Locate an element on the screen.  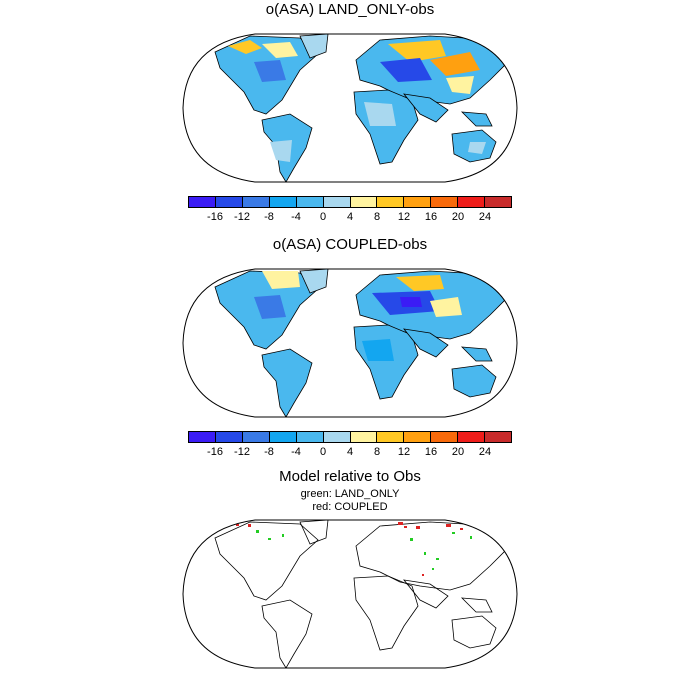
legend-red: red: COUPLED is located at coordinates (350, 507).